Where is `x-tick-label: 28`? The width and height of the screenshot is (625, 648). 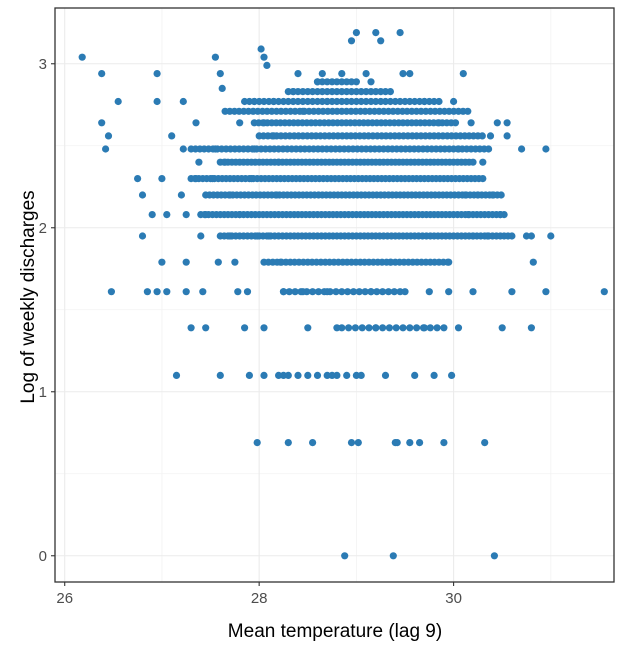
x-tick-label: 28 is located at coordinates (259, 598).